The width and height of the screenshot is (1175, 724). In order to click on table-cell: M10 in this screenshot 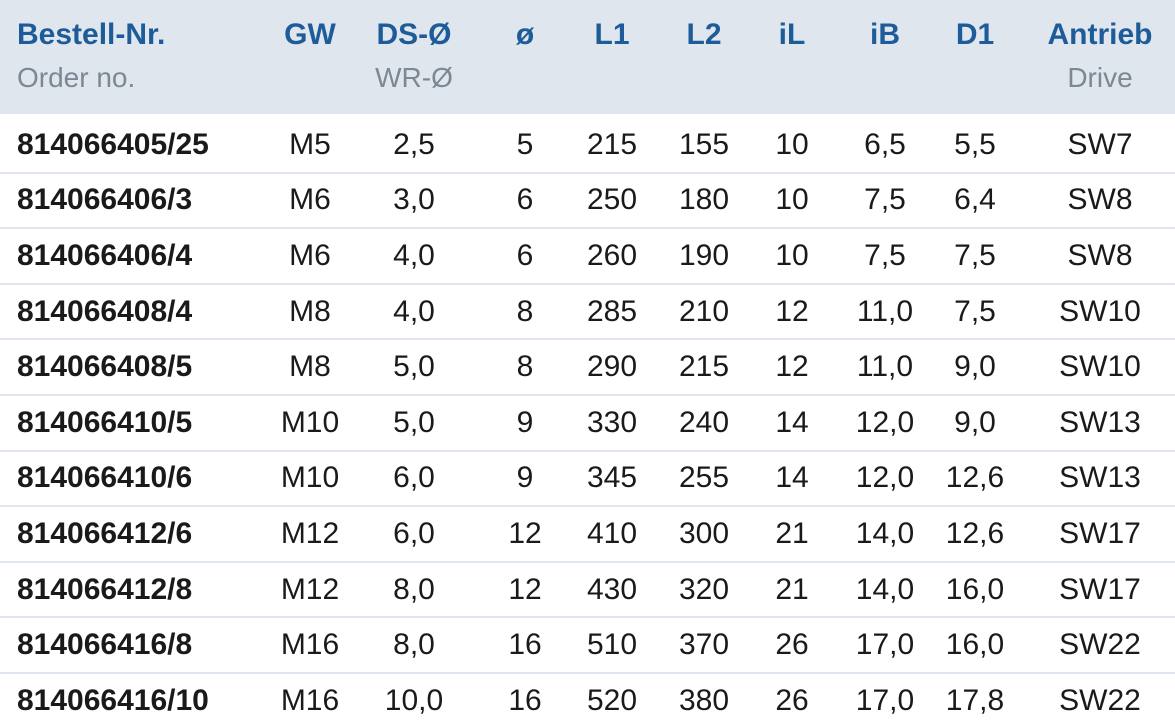, I will do `click(310, 478)`.